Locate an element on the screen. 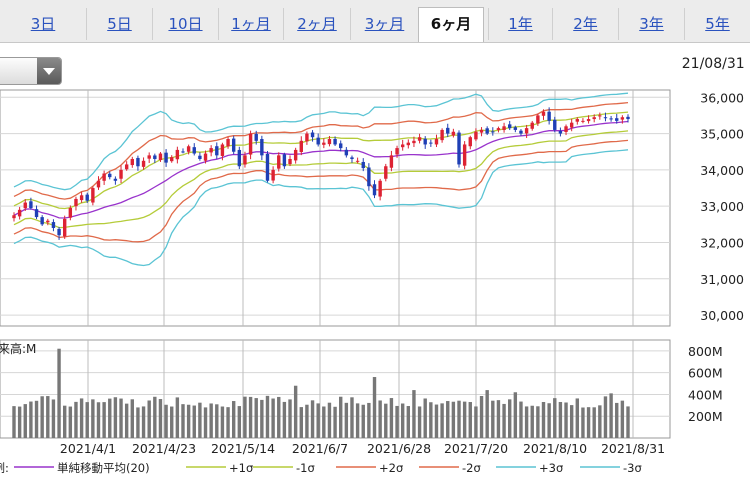 This screenshot has width=750, height=494. tab-3: 10日 is located at coordinates (185, 24).